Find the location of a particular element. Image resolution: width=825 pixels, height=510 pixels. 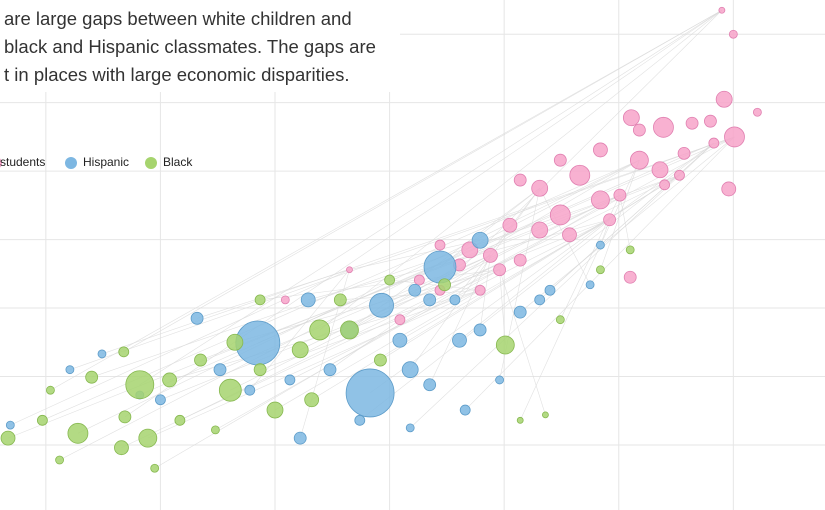

legend-label: Hispanic is located at coordinates (106, 162).